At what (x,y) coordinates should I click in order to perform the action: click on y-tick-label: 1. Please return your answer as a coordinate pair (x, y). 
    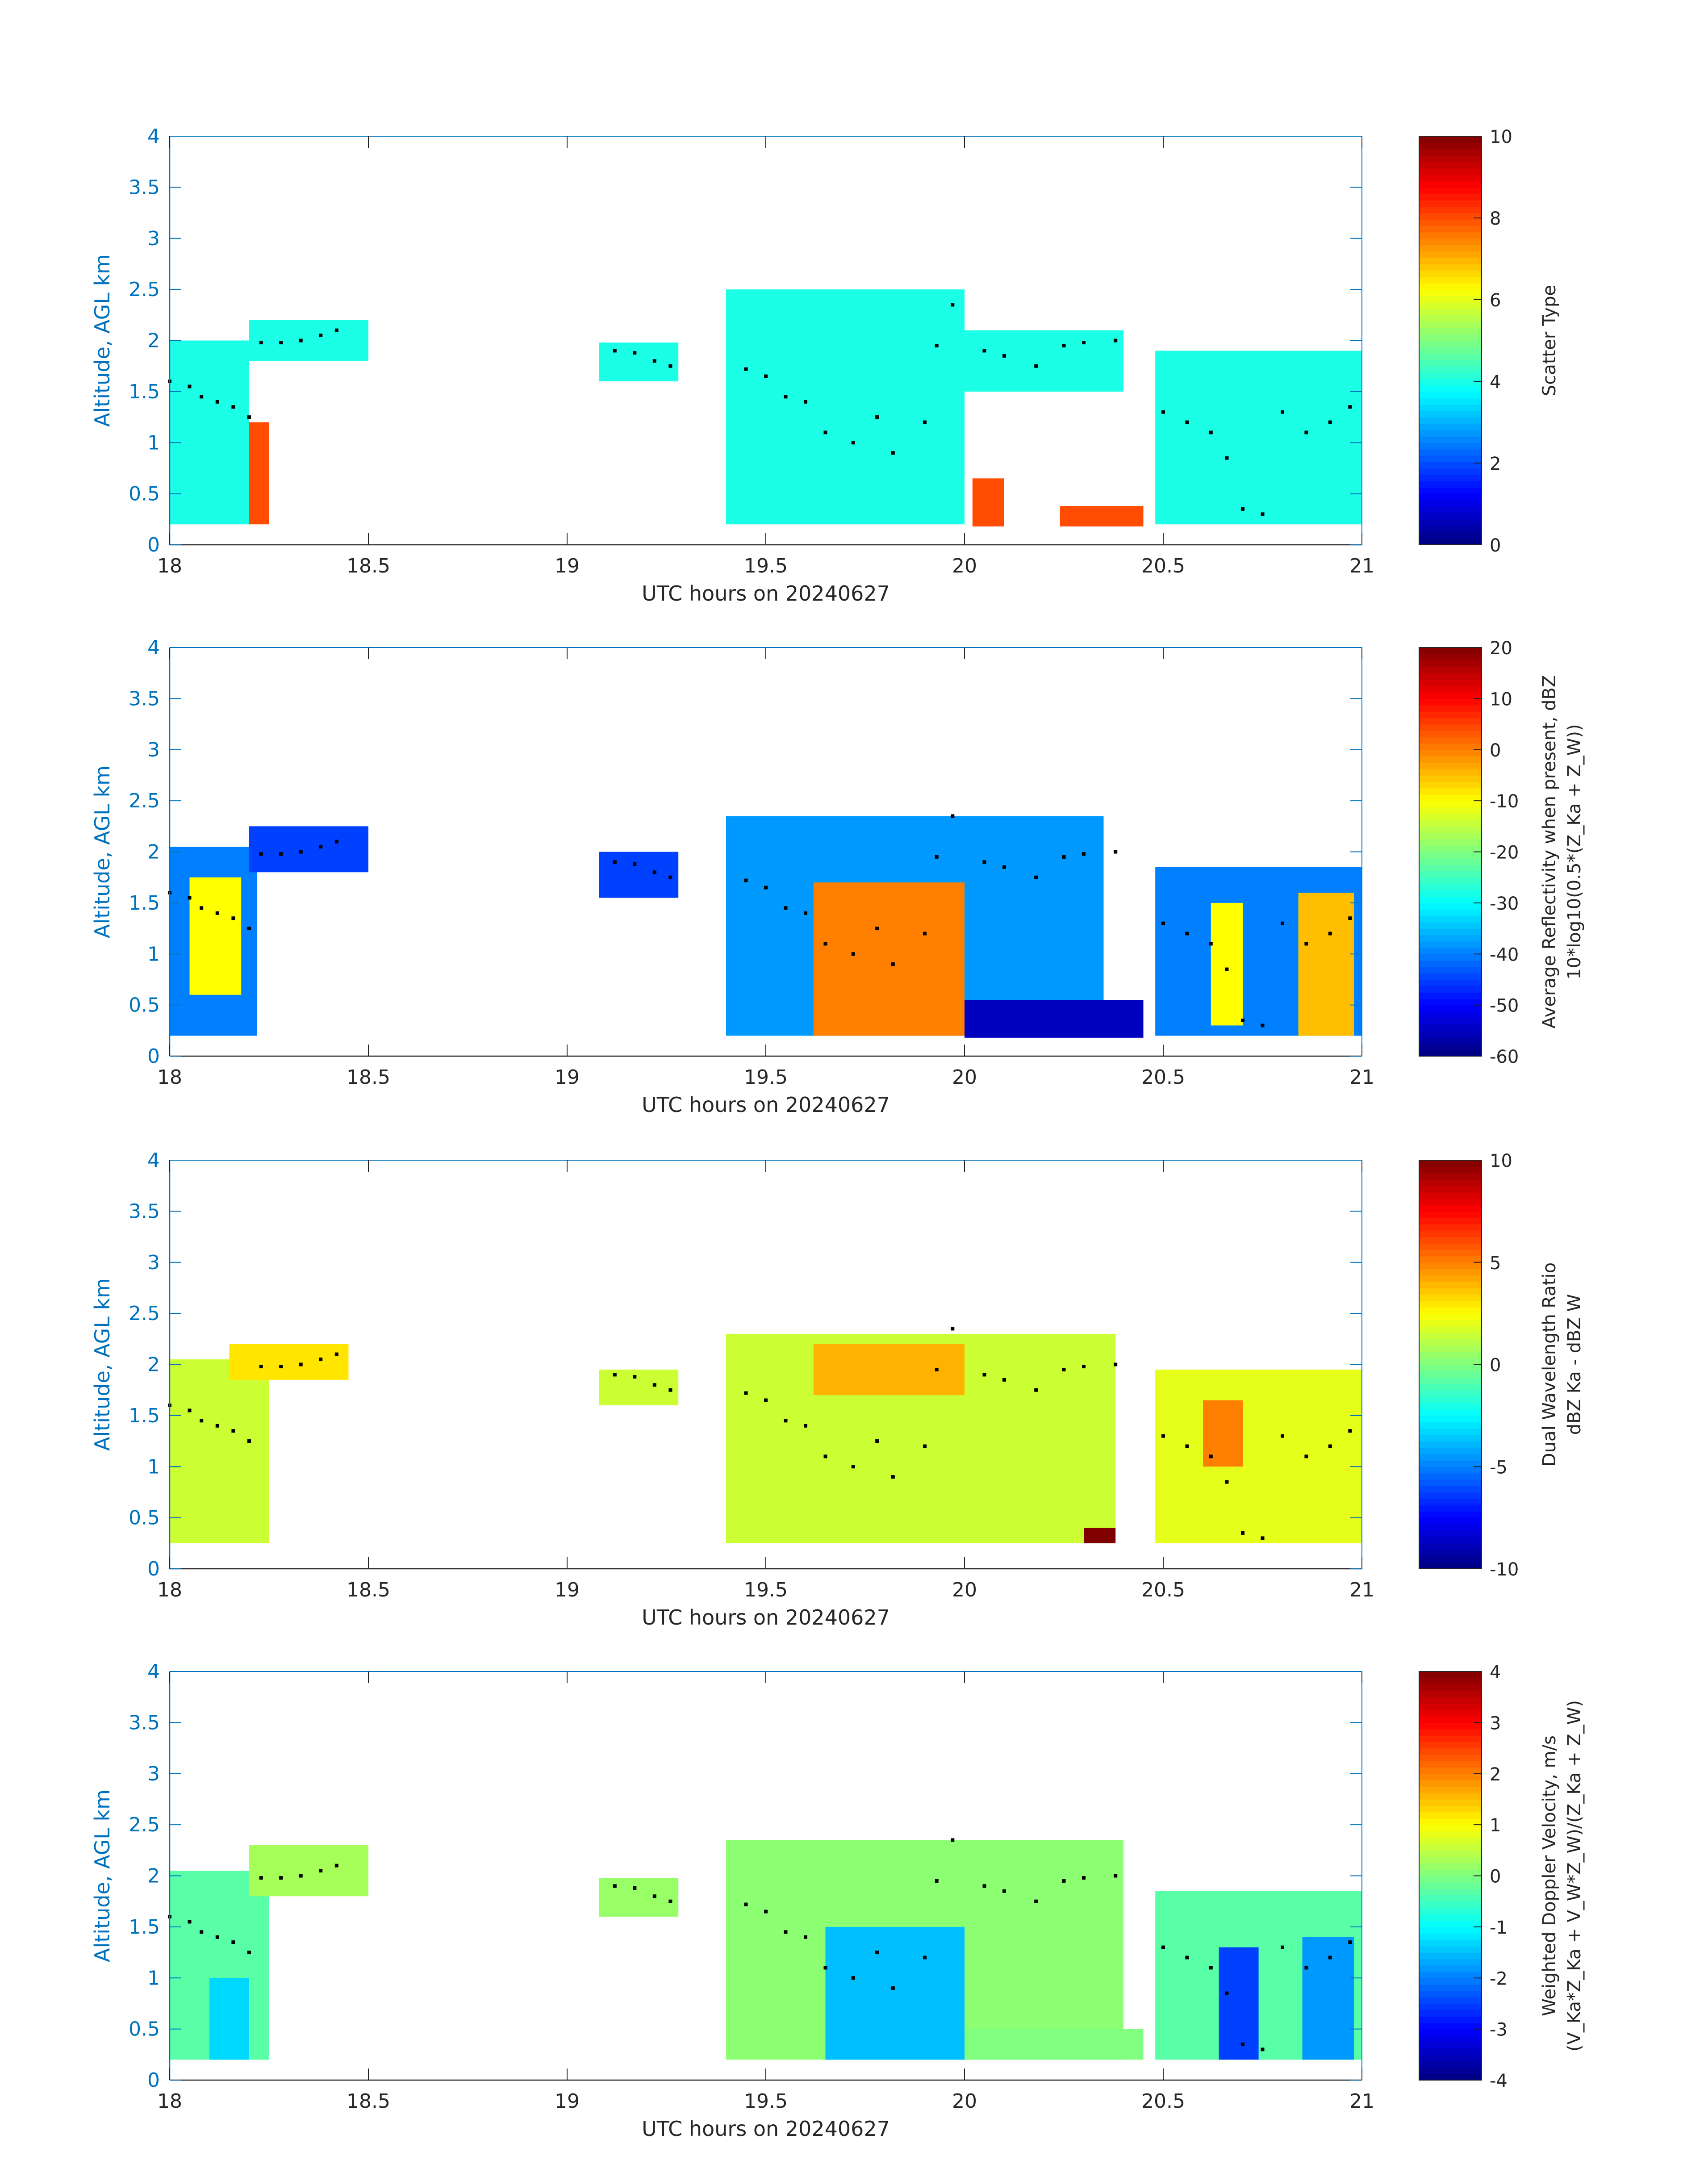
    Looking at the image, I should click on (153, 1978).